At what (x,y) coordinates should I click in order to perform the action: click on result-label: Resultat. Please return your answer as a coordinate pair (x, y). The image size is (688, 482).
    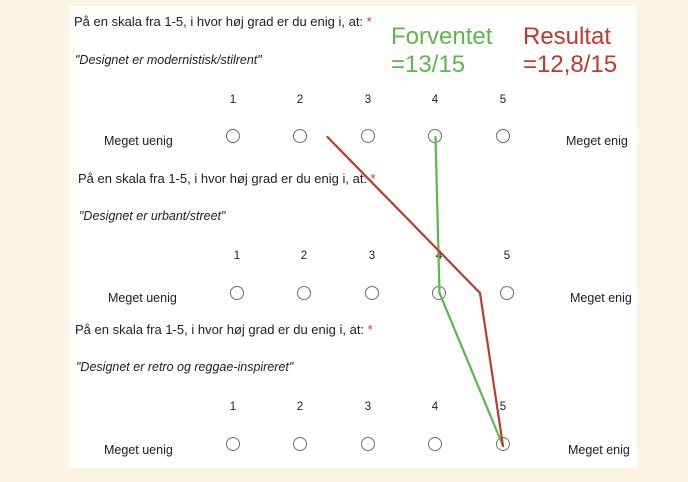
    Looking at the image, I should click on (567, 36).